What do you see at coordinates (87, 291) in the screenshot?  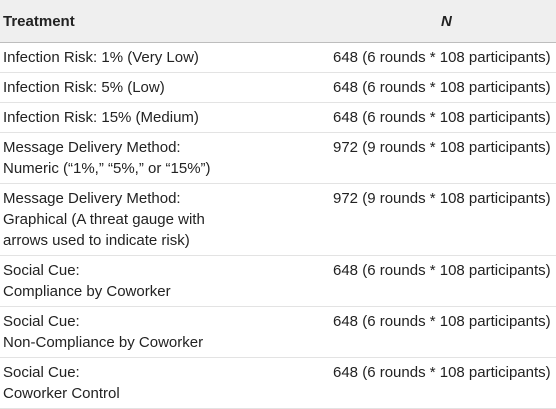 I see `treatment-line: Compliance by Coworker` at bounding box center [87, 291].